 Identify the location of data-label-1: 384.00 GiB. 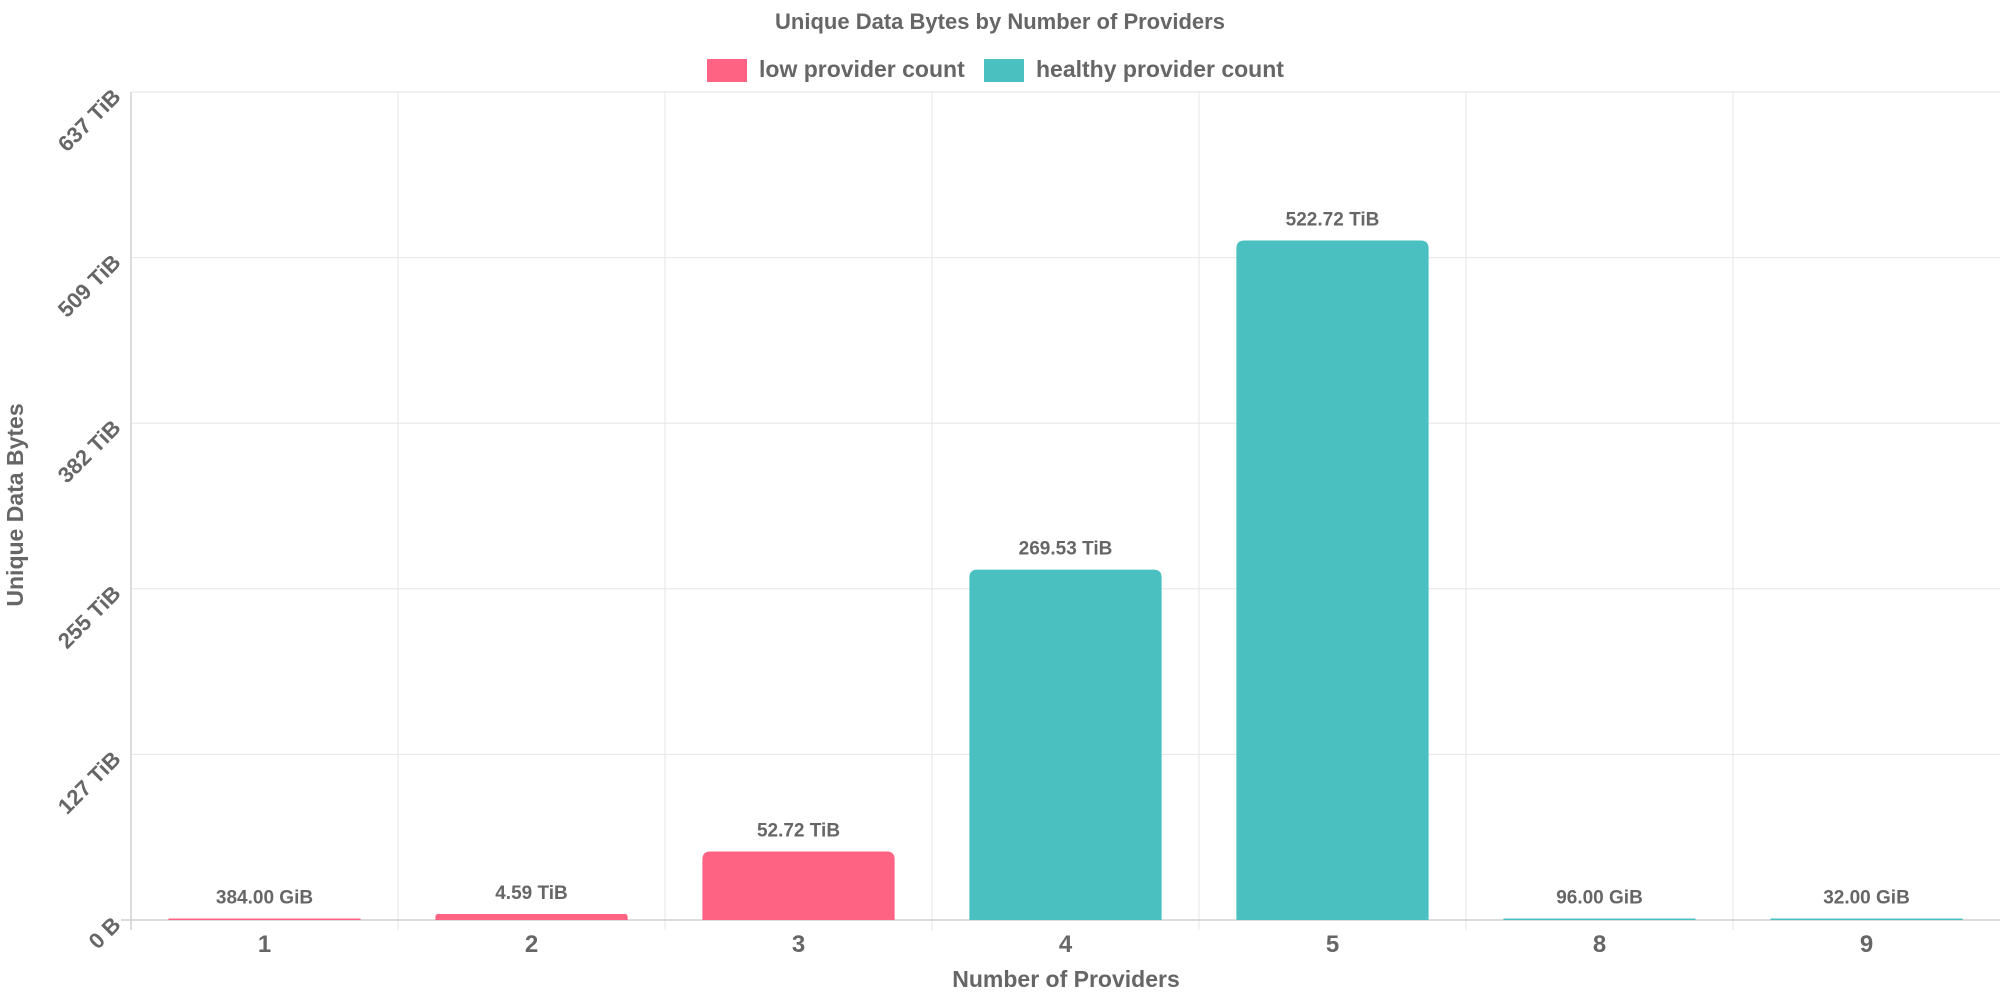
(264, 898).